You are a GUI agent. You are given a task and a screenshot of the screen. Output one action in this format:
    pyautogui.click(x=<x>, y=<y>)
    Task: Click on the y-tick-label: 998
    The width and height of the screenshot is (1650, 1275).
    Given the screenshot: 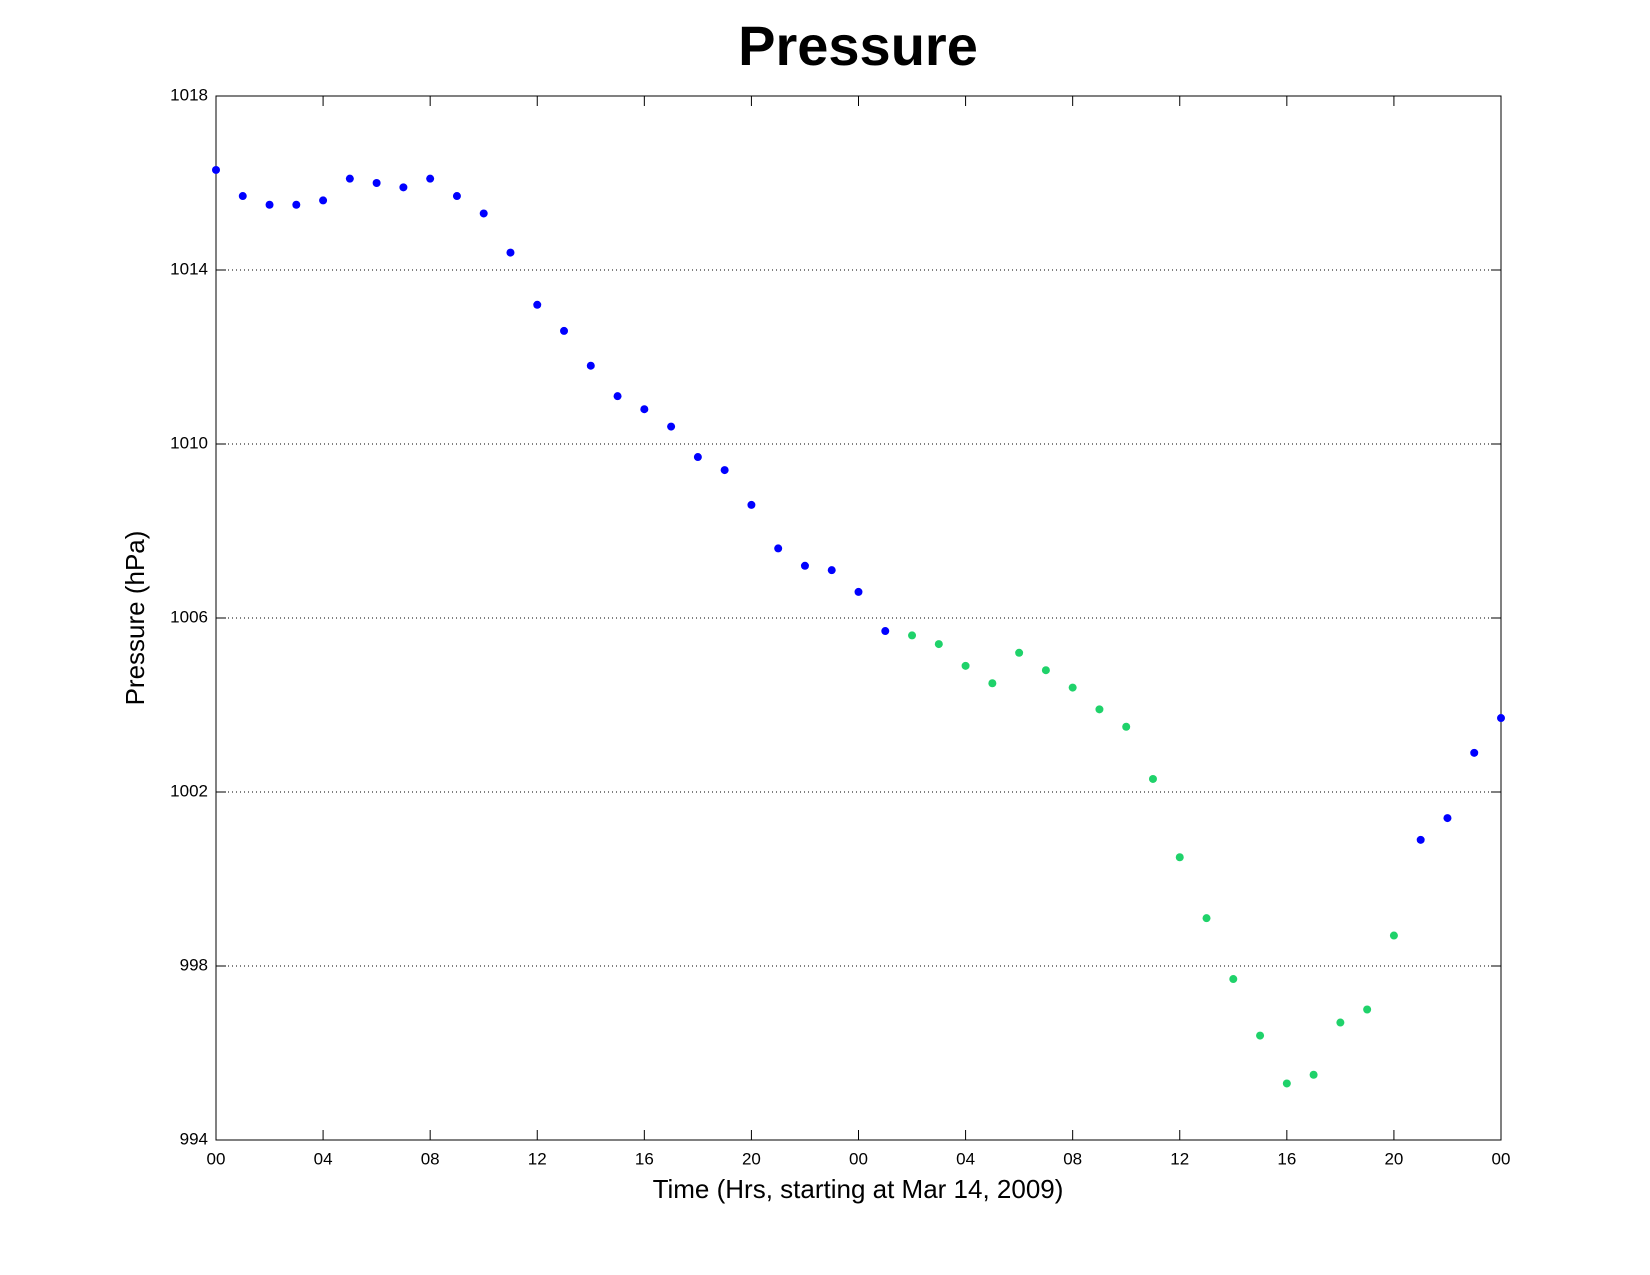 What is the action you would take?
    pyautogui.click(x=194, y=964)
    